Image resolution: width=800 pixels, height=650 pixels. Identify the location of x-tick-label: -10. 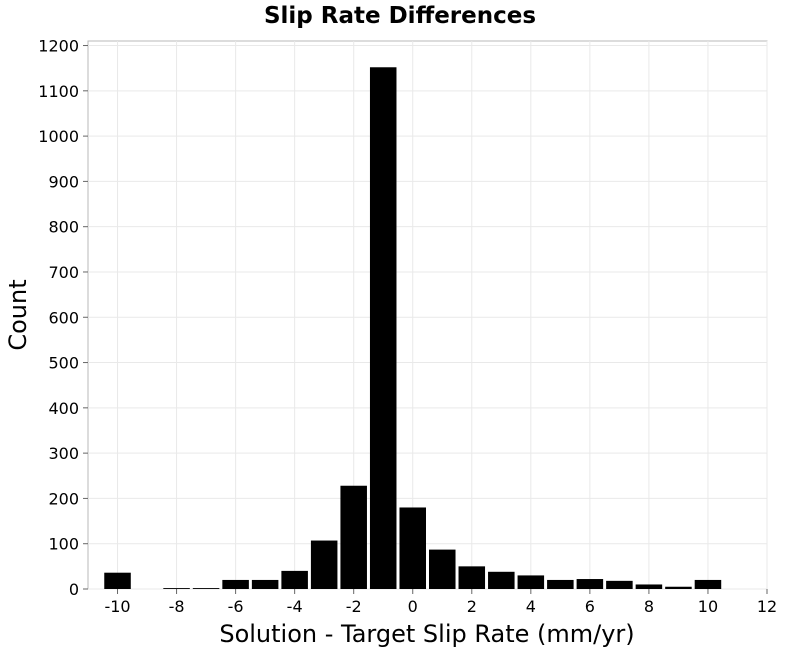
(117, 606).